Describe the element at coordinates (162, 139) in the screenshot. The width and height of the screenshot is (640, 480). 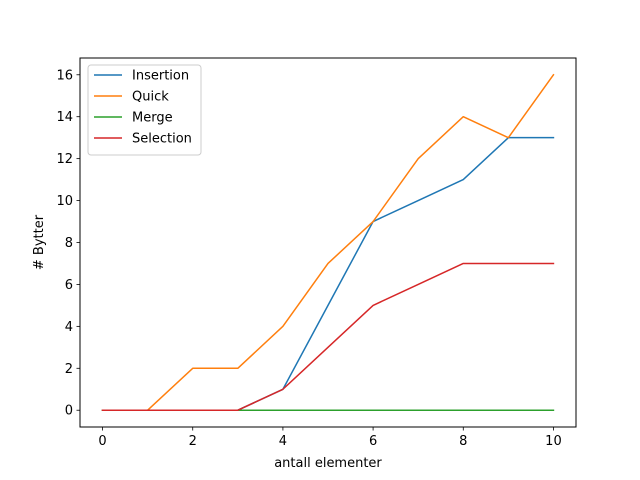
I see `legend-label-selection: Selection` at that location.